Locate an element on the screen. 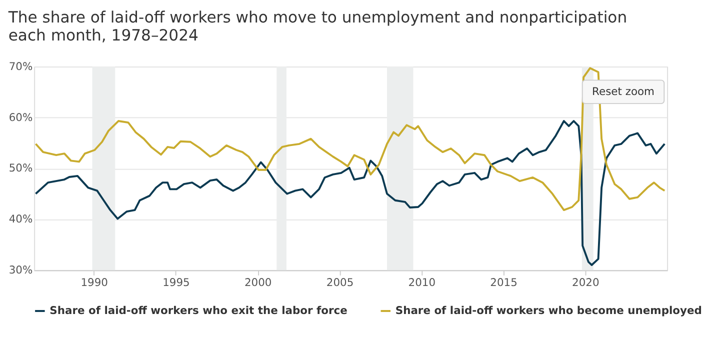 The width and height of the screenshot is (707, 344). y-tick-label: 60% is located at coordinates (20, 117).